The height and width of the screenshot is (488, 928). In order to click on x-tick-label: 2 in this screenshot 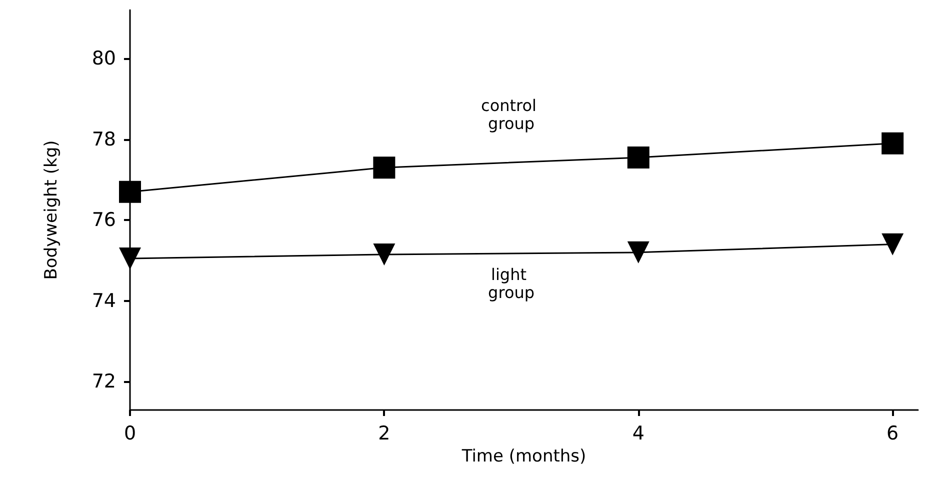, I will do `click(384, 433)`.